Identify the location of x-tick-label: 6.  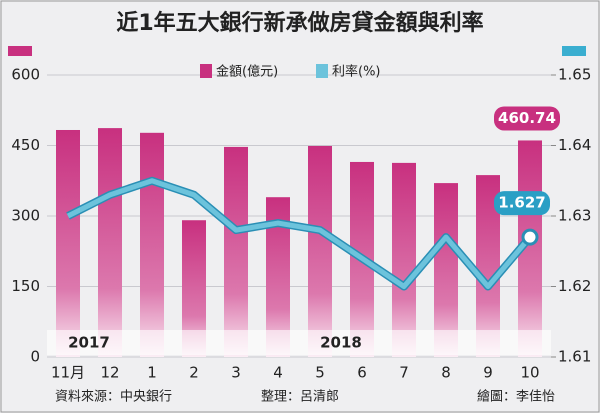
(362, 373).